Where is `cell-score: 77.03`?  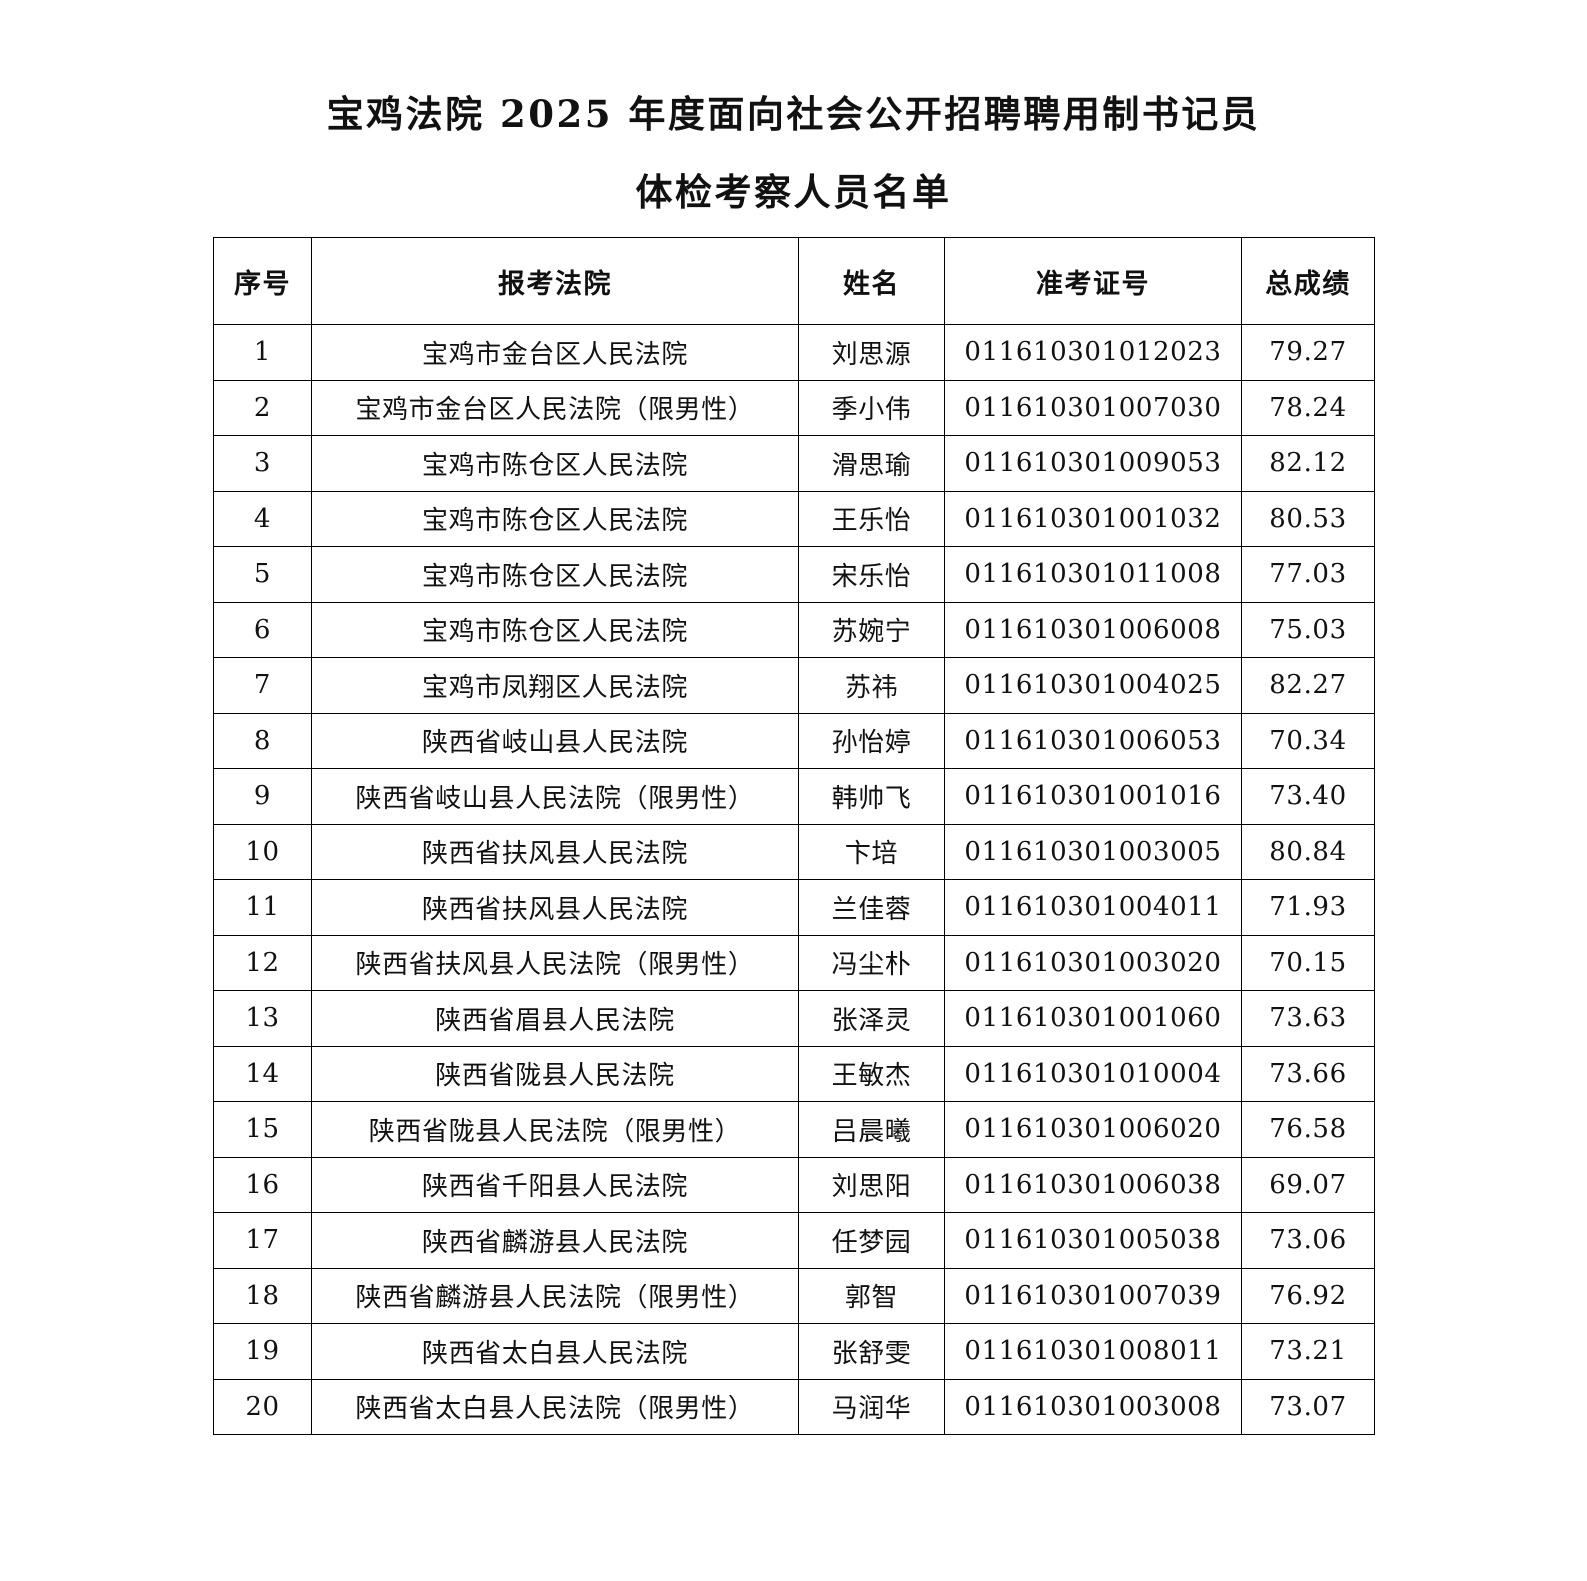
cell-score: 77.03 is located at coordinates (1308, 574).